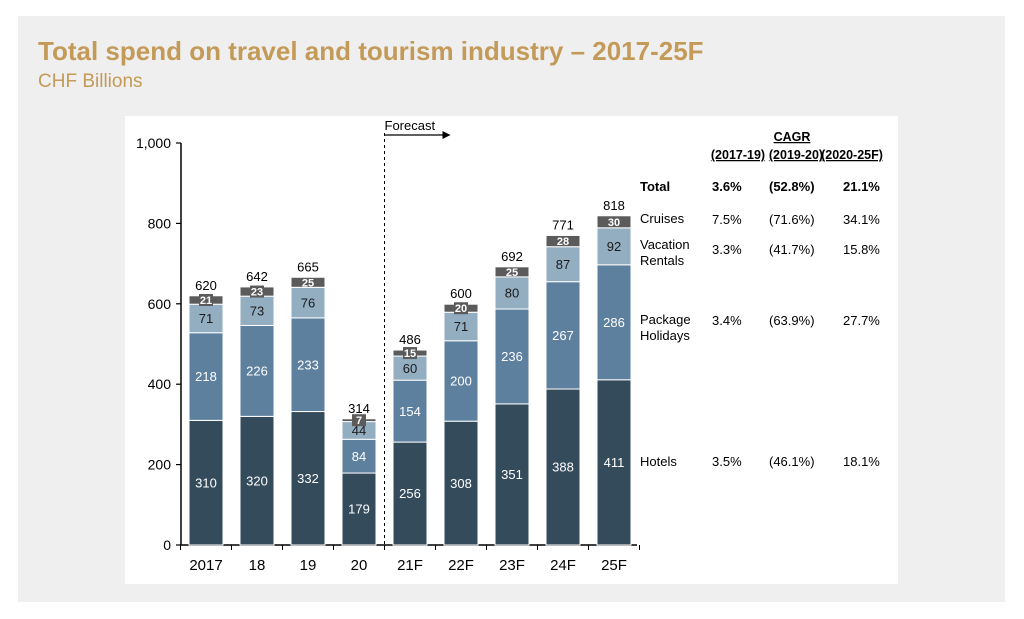 Image resolution: width=1024 pixels, height=619 pixels. I want to click on cagr-value: (71.6%), so click(792, 219).